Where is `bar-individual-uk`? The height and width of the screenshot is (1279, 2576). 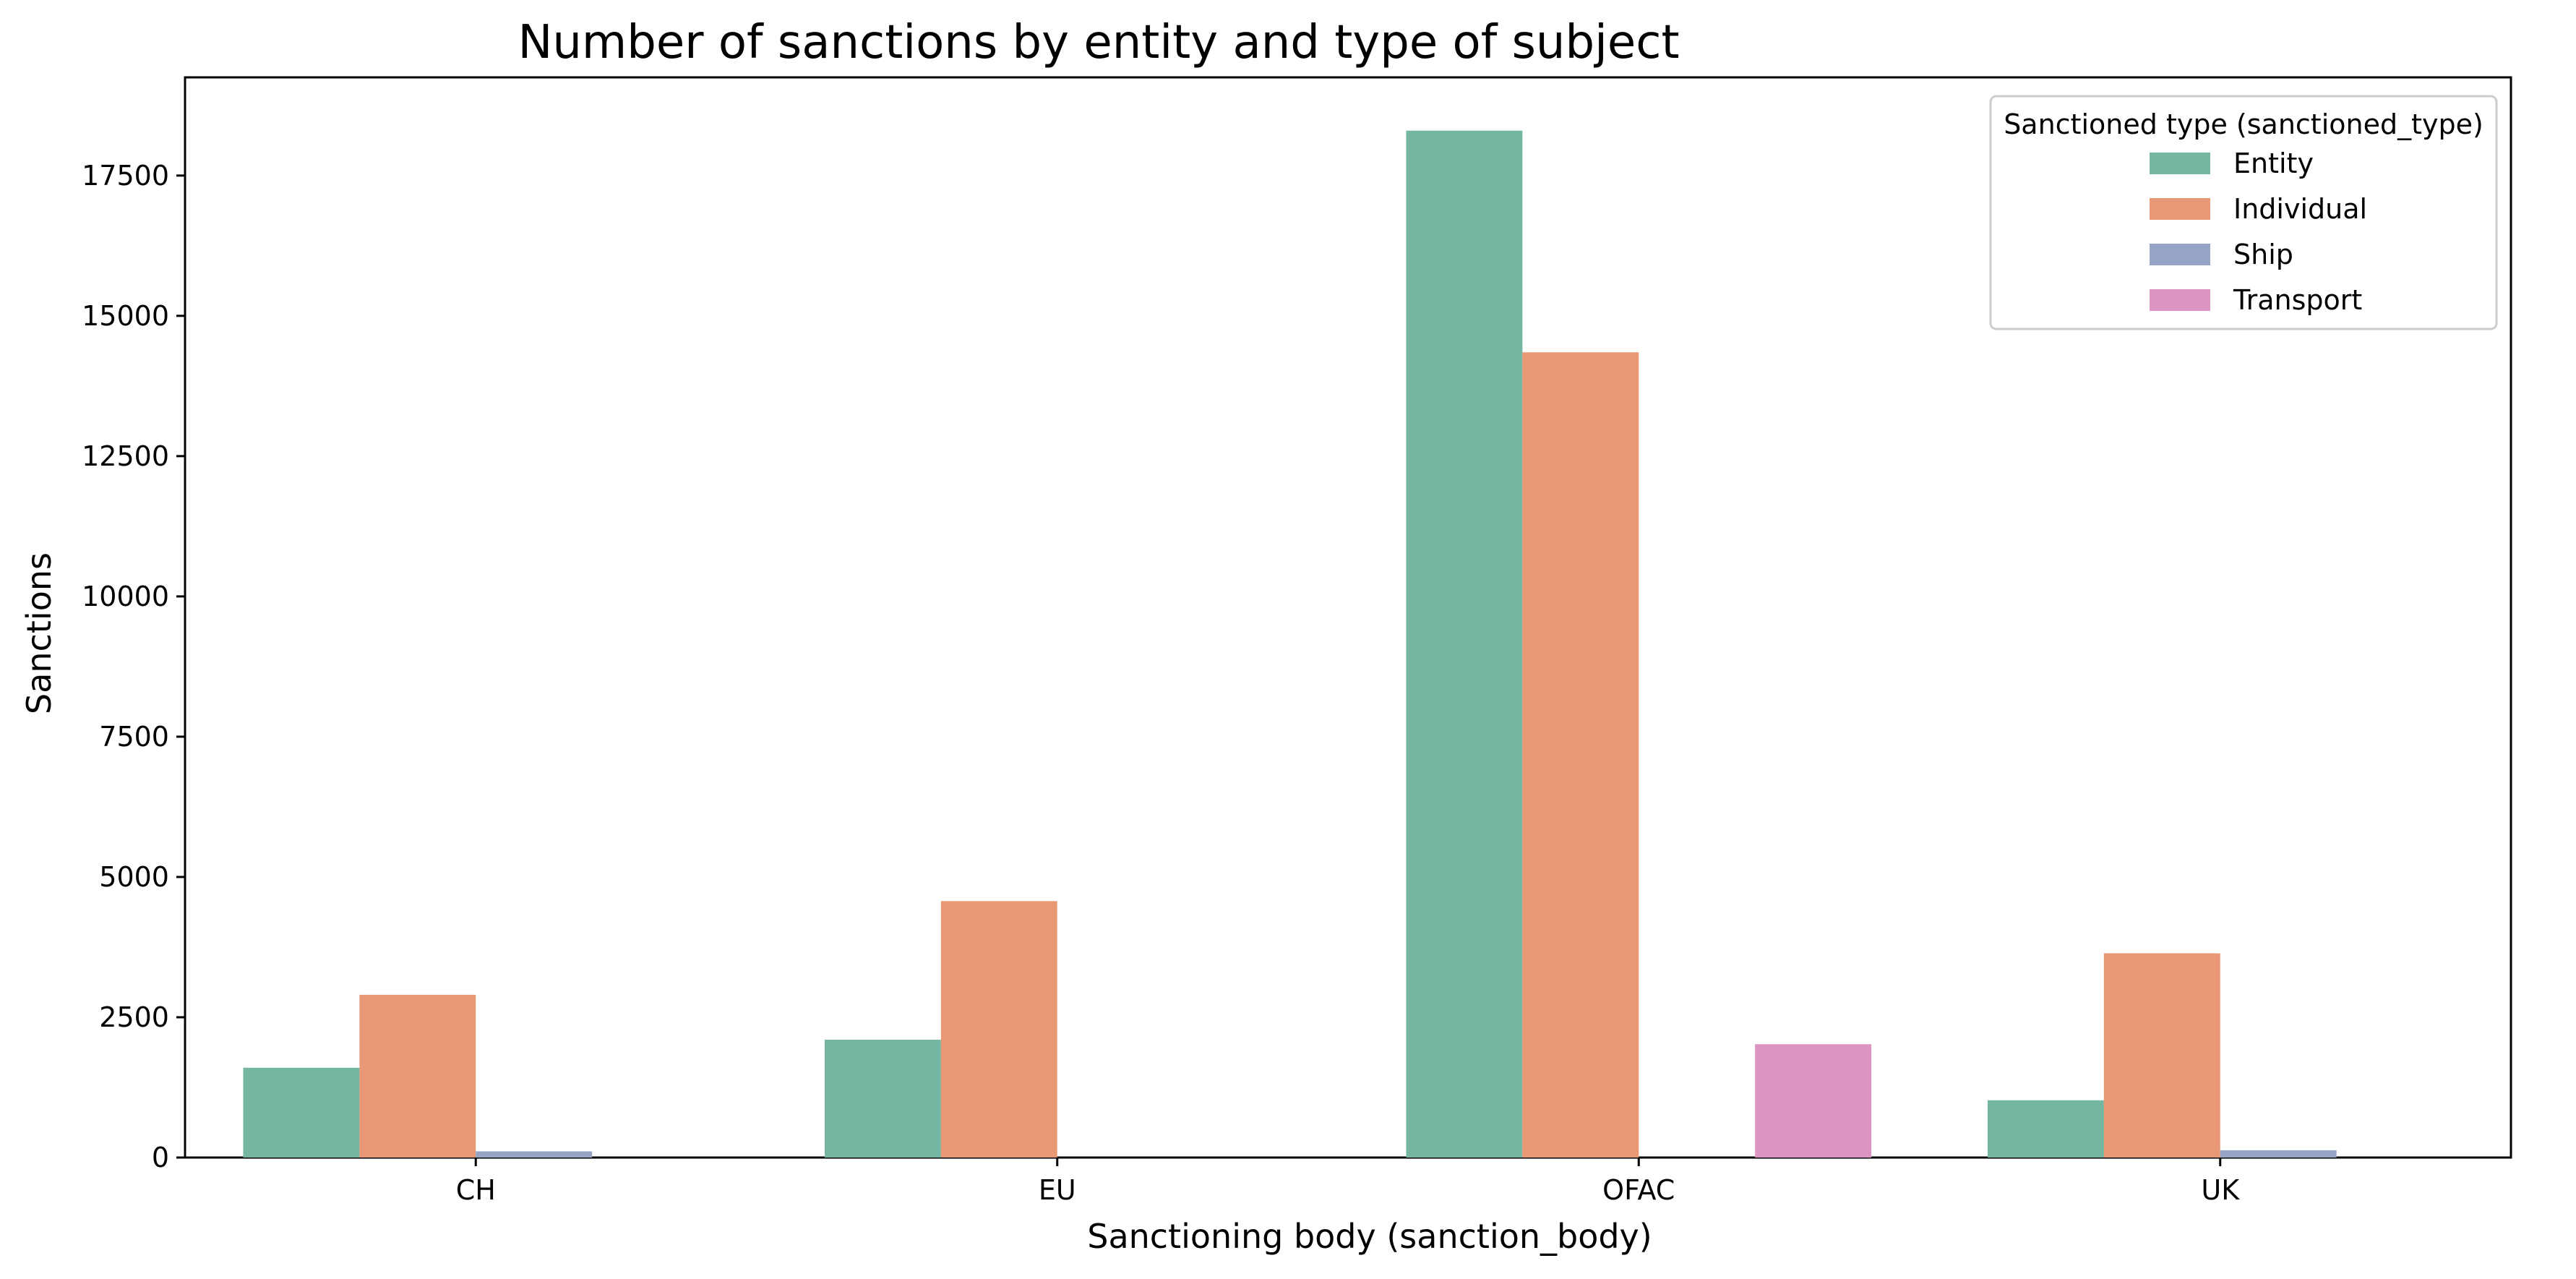
bar-individual-uk is located at coordinates (2161, 1055).